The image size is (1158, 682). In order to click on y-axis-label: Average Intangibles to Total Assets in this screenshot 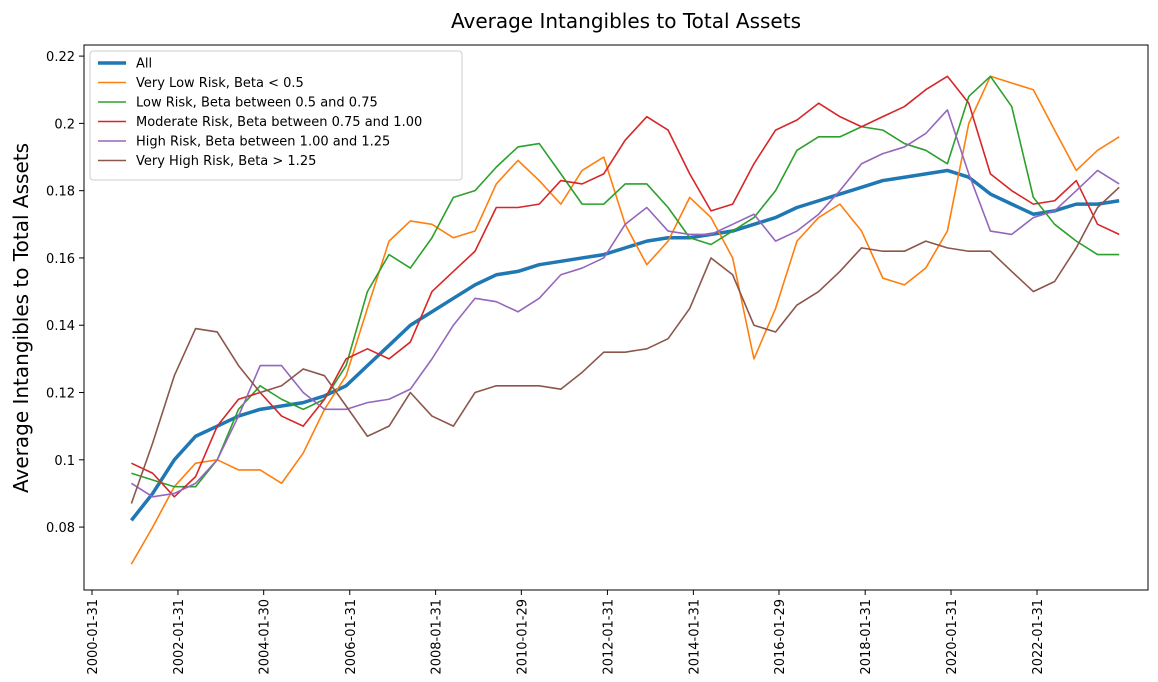, I will do `click(21, 318)`.